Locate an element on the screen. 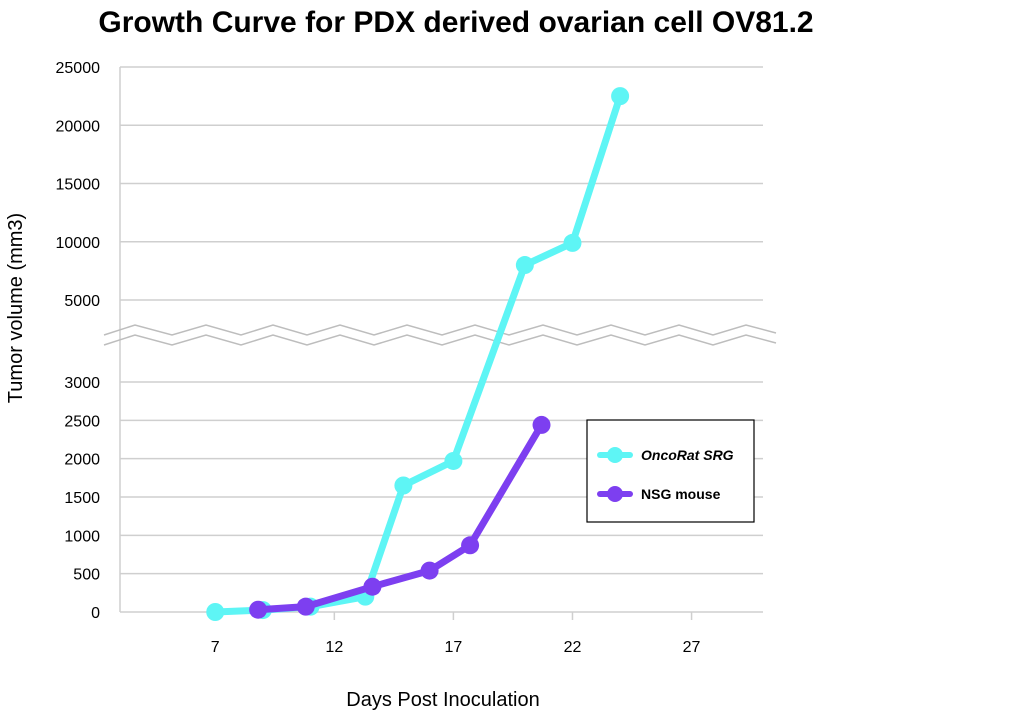 The image size is (1024, 716). axis-break is located at coordinates (440, 335).